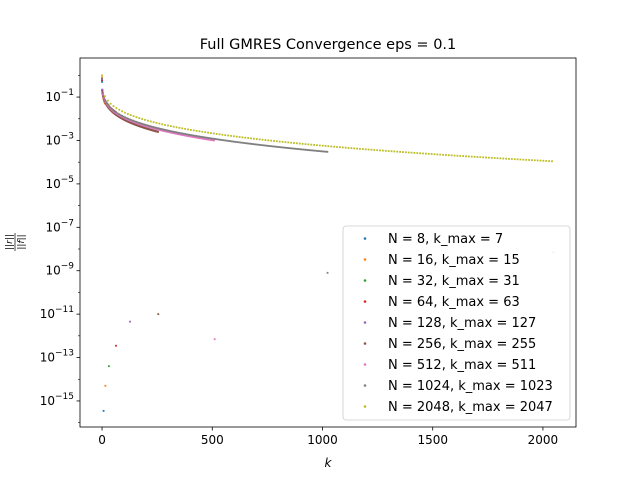 This screenshot has height=480, width=640. I want to click on legend-entry: N = 16, k_max = 15, so click(454, 260).